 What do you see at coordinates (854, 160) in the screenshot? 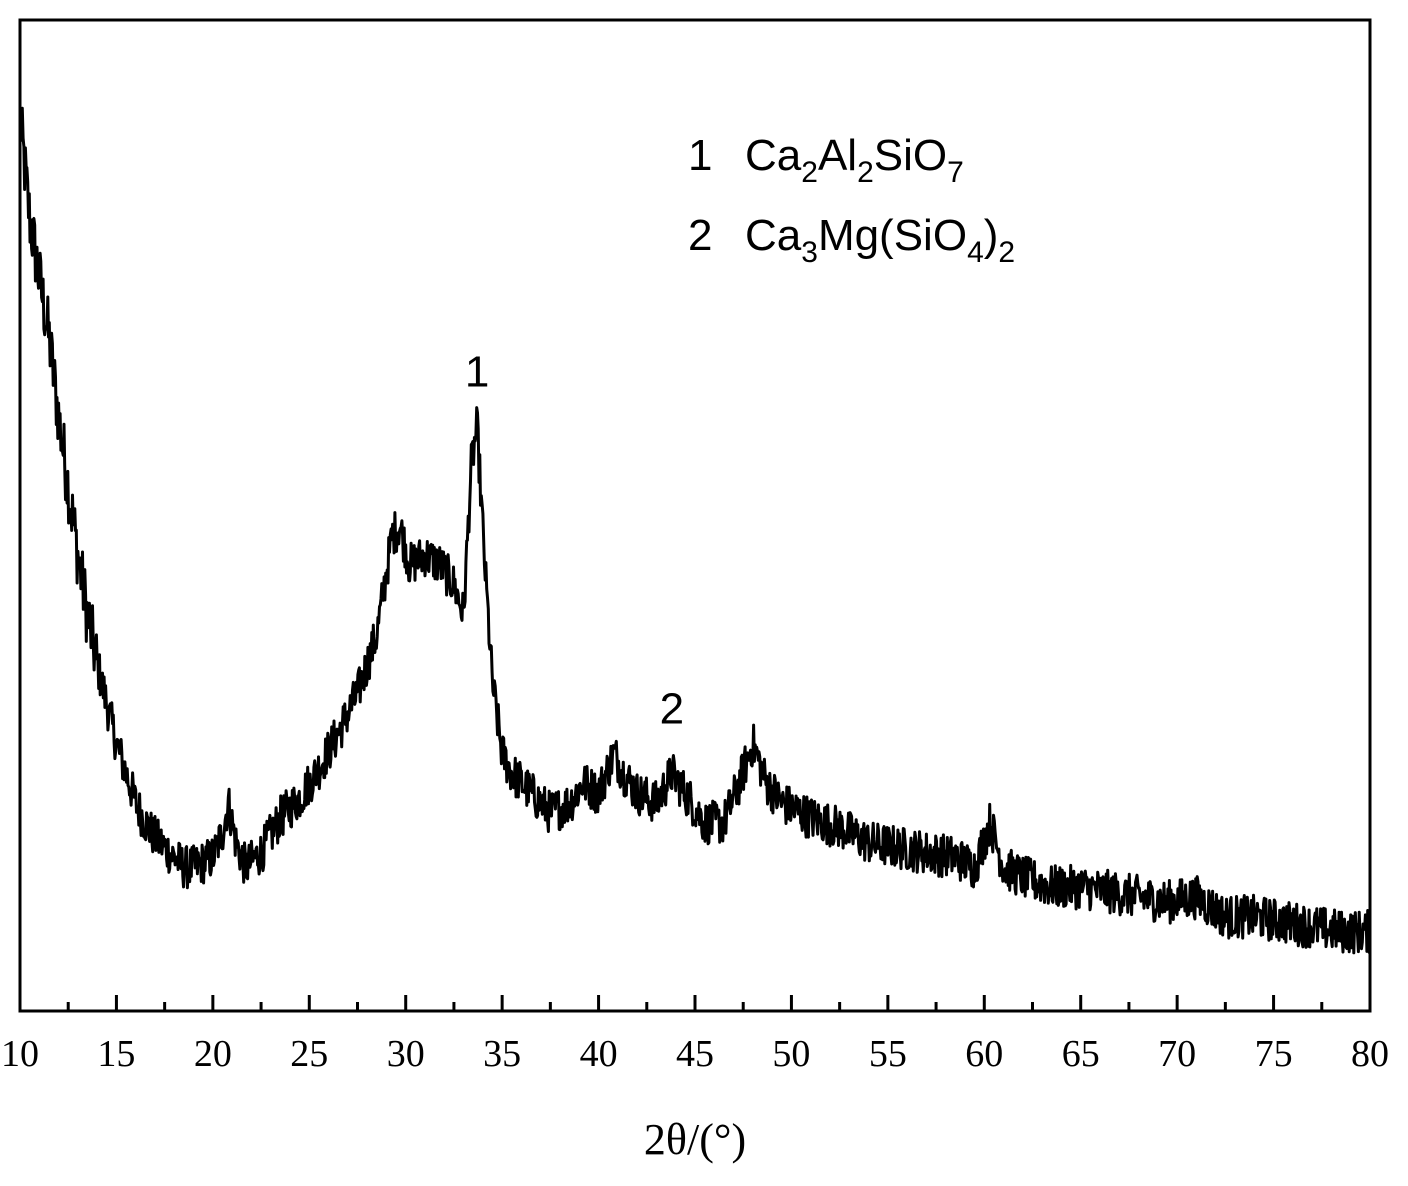
I see `legend-entry-1: Ca2Al2SiO7` at bounding box center [854, 160].